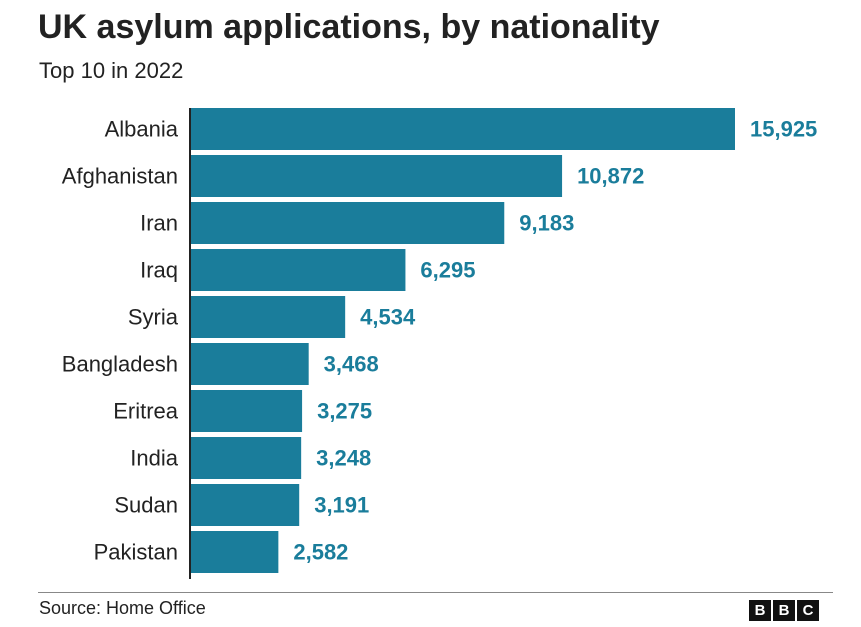 Image resolution: width=861 pixels, height=627 pixels. Describe the element at coordinates (760, 610) in the screenshot. I see `bbc-logo-letter-1: B` at that location.